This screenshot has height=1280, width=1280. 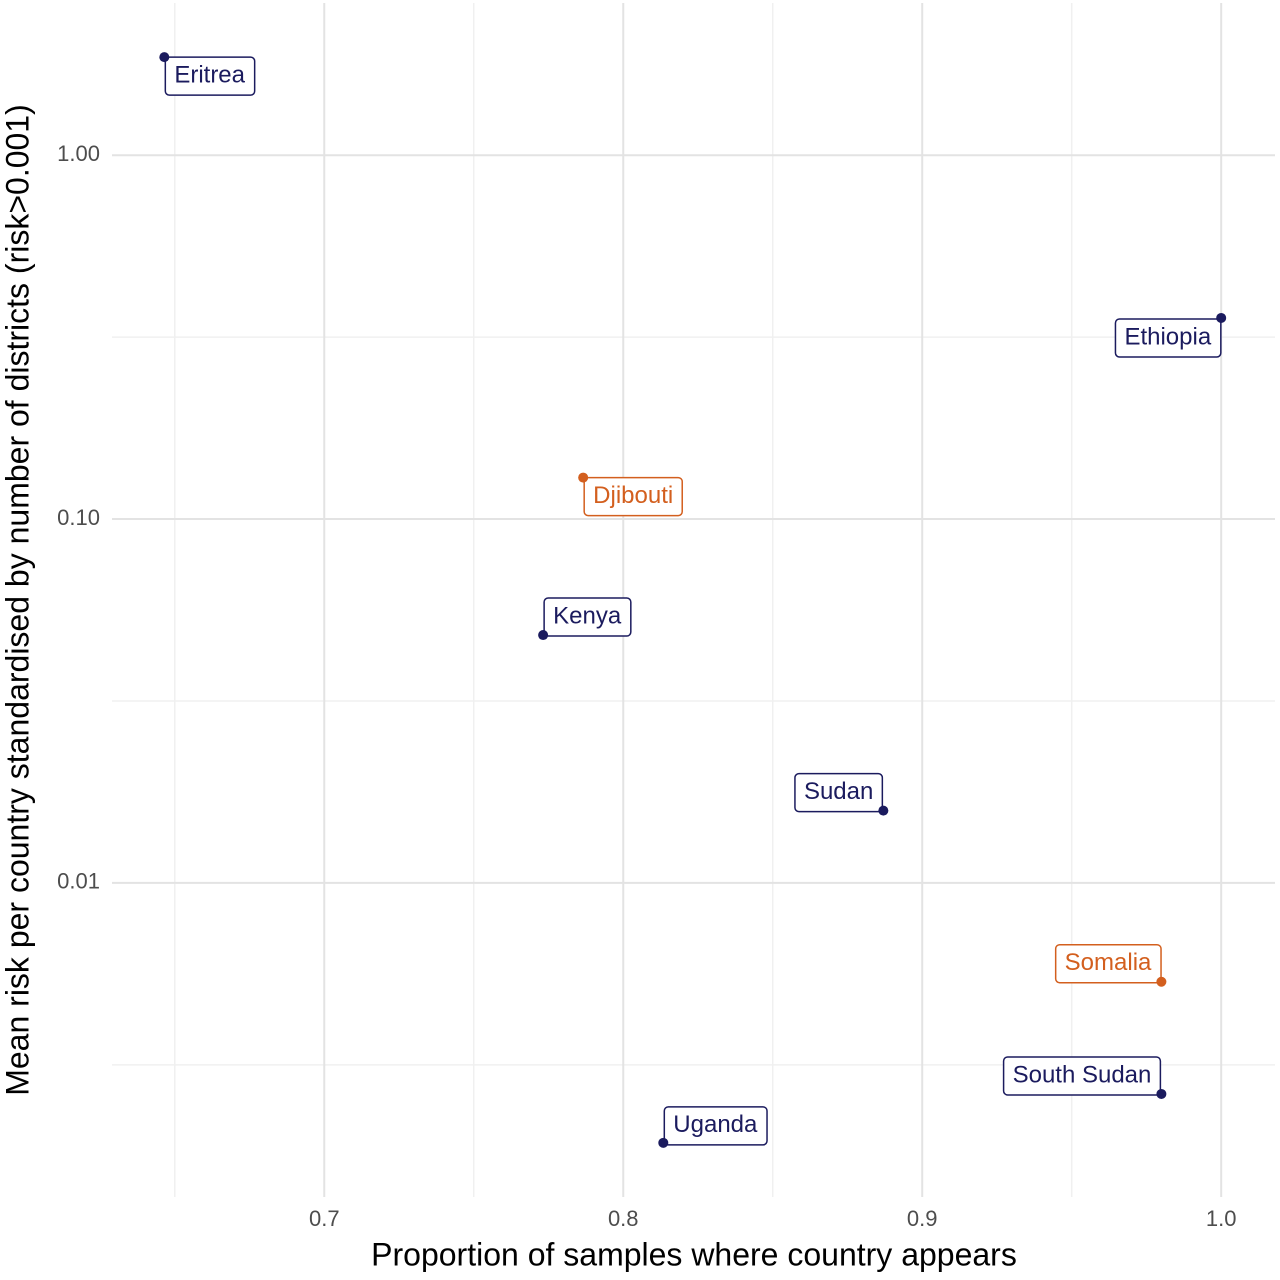 I want to click on point-label-text: Djibouti, so click(x=633, y=495).